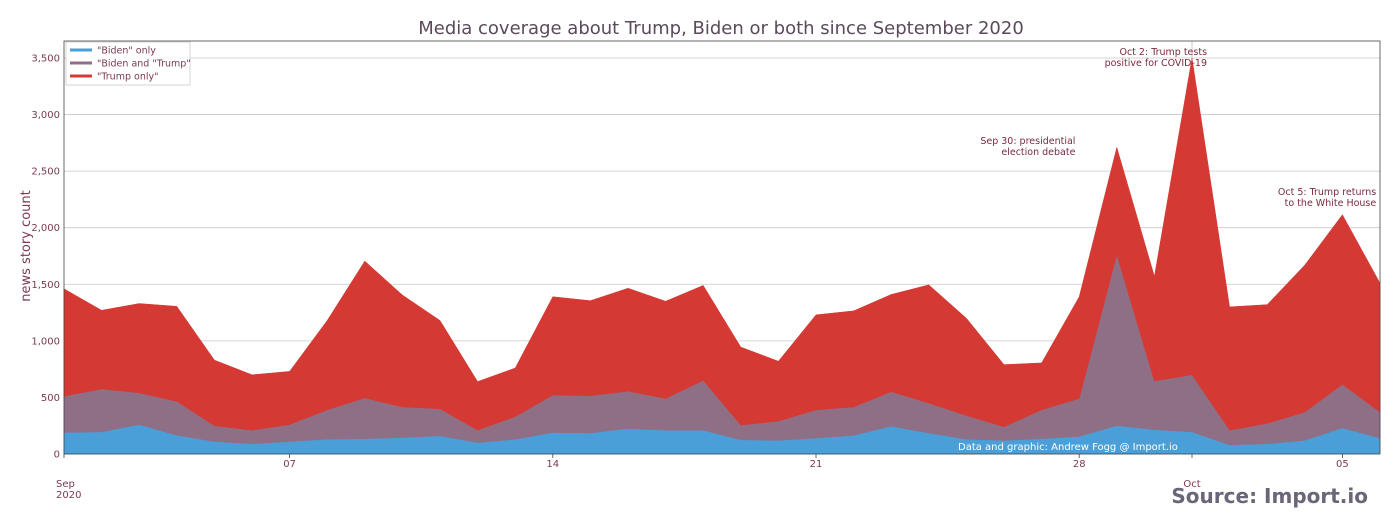 Image resolution: width=1400 pixels, height=519 pixels. I want to click on x-tick-label: 21, so click(816, 464).